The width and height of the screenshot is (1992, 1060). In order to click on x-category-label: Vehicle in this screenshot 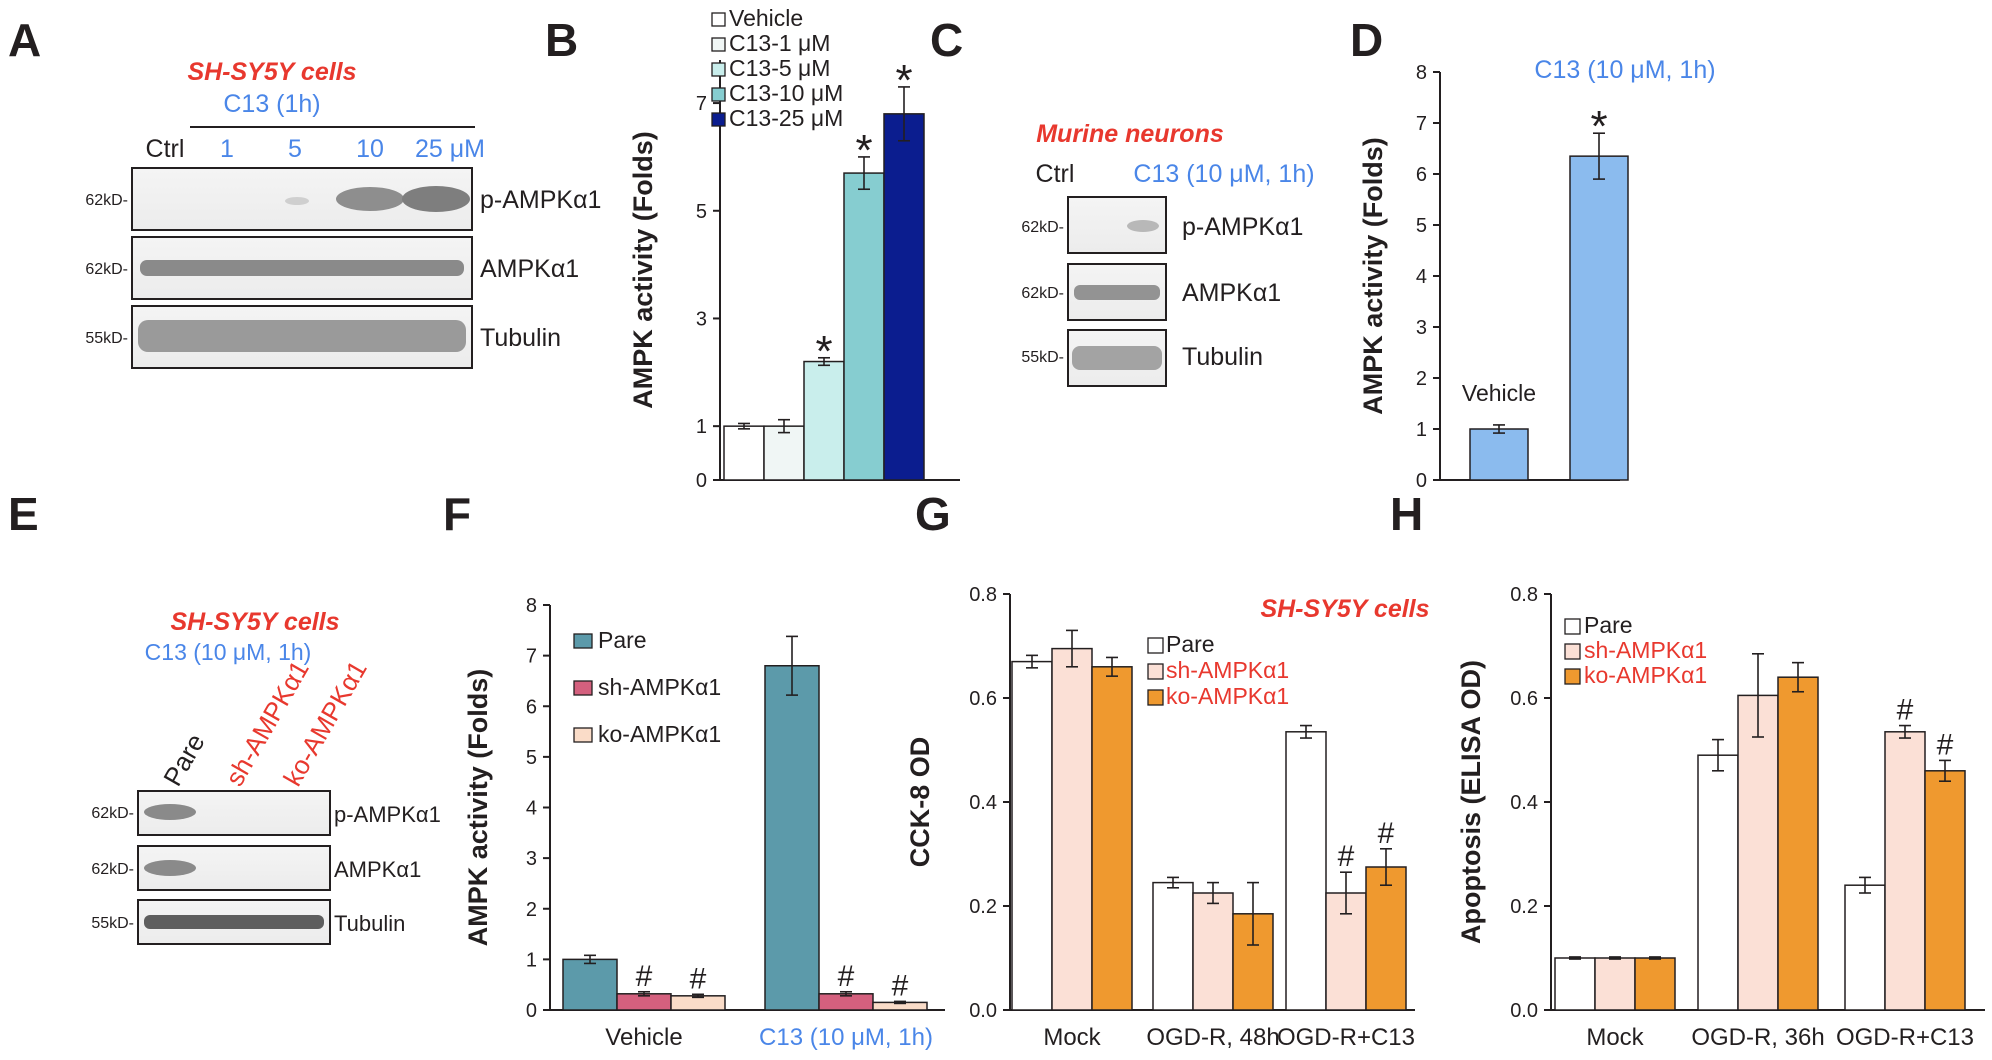, I will do `click(643, 1037)`.